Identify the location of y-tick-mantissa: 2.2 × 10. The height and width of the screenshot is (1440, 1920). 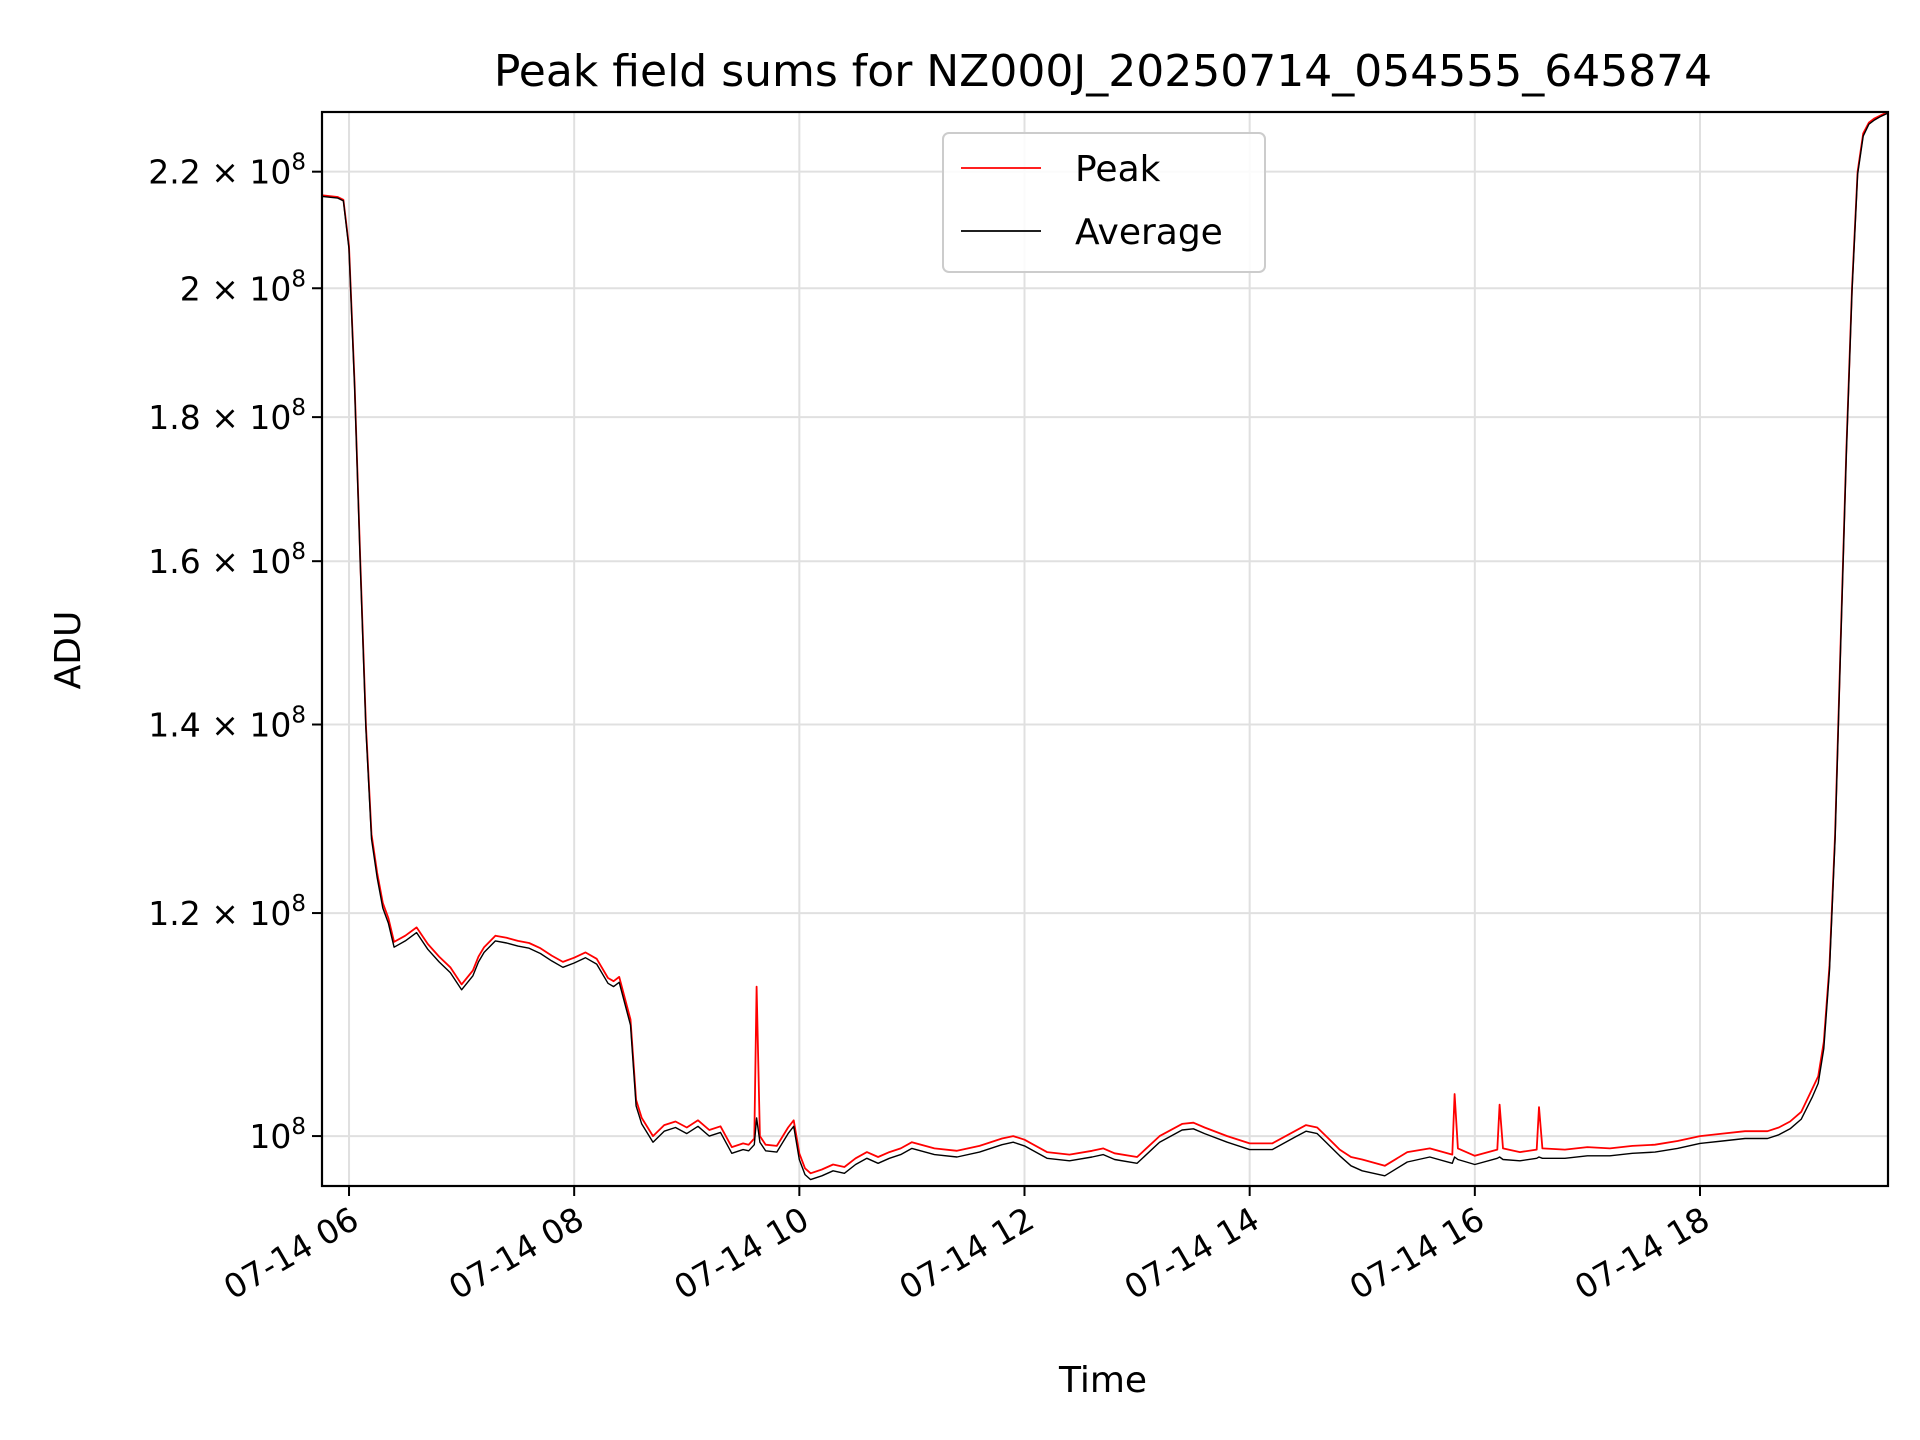
(219, 172).